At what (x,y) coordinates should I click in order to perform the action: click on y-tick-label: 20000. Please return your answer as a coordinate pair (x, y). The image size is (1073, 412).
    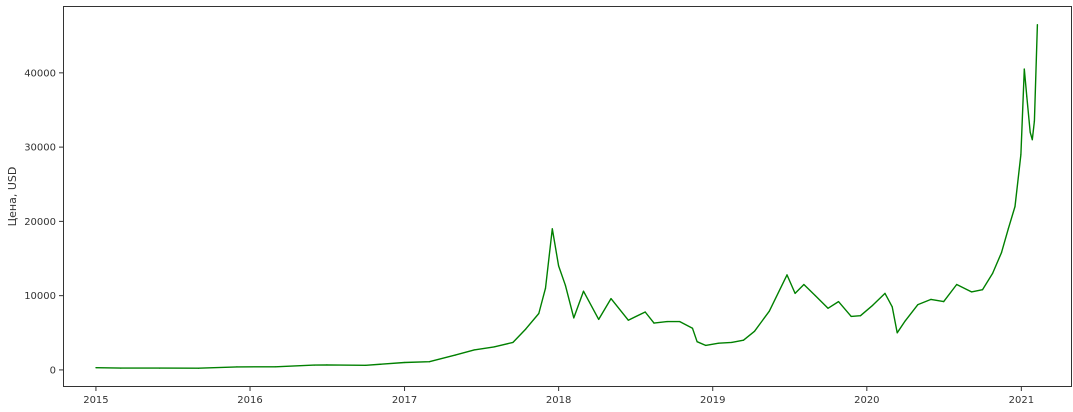
    Looking at the image, I should click on (40, 222).